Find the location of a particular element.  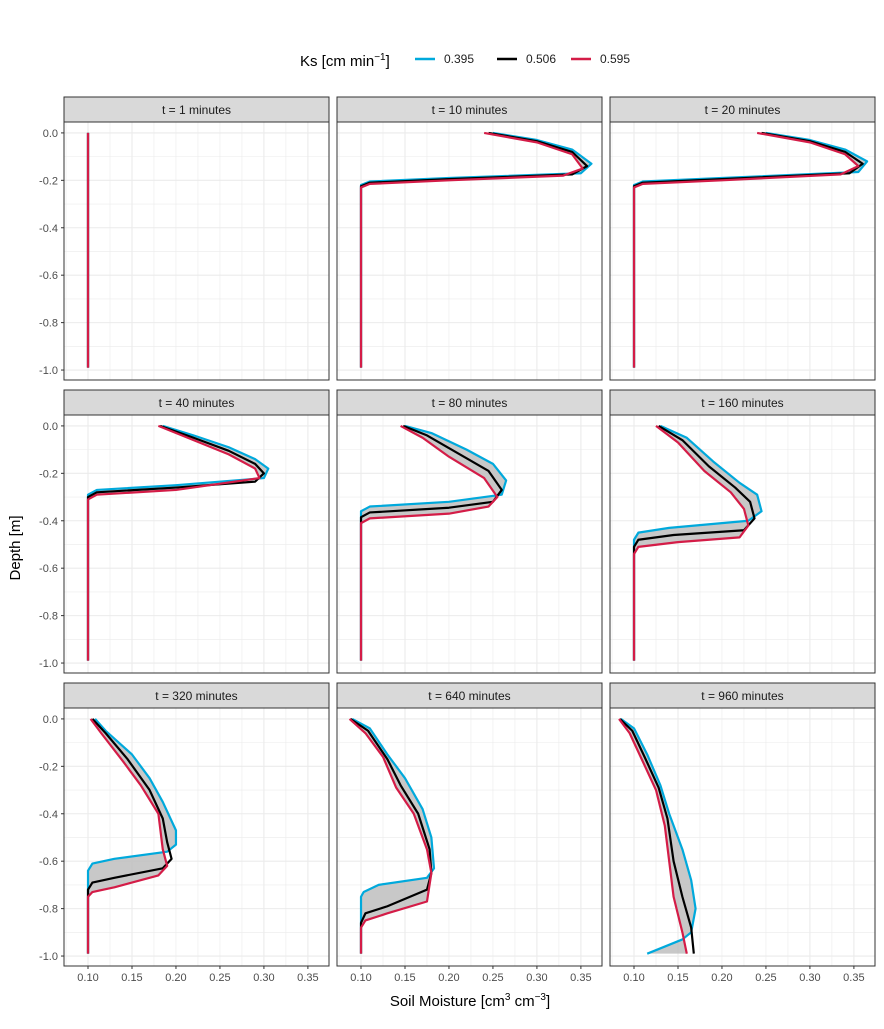

panel-t-20-minutes: t = 20 minutes is located at coordinates (742, 238).